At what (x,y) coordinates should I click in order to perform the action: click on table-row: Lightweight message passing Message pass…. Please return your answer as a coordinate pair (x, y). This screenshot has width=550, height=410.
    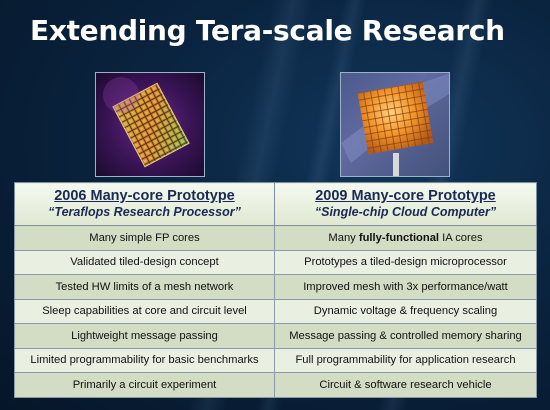
    Looking at the image, I should click on (275, 336).